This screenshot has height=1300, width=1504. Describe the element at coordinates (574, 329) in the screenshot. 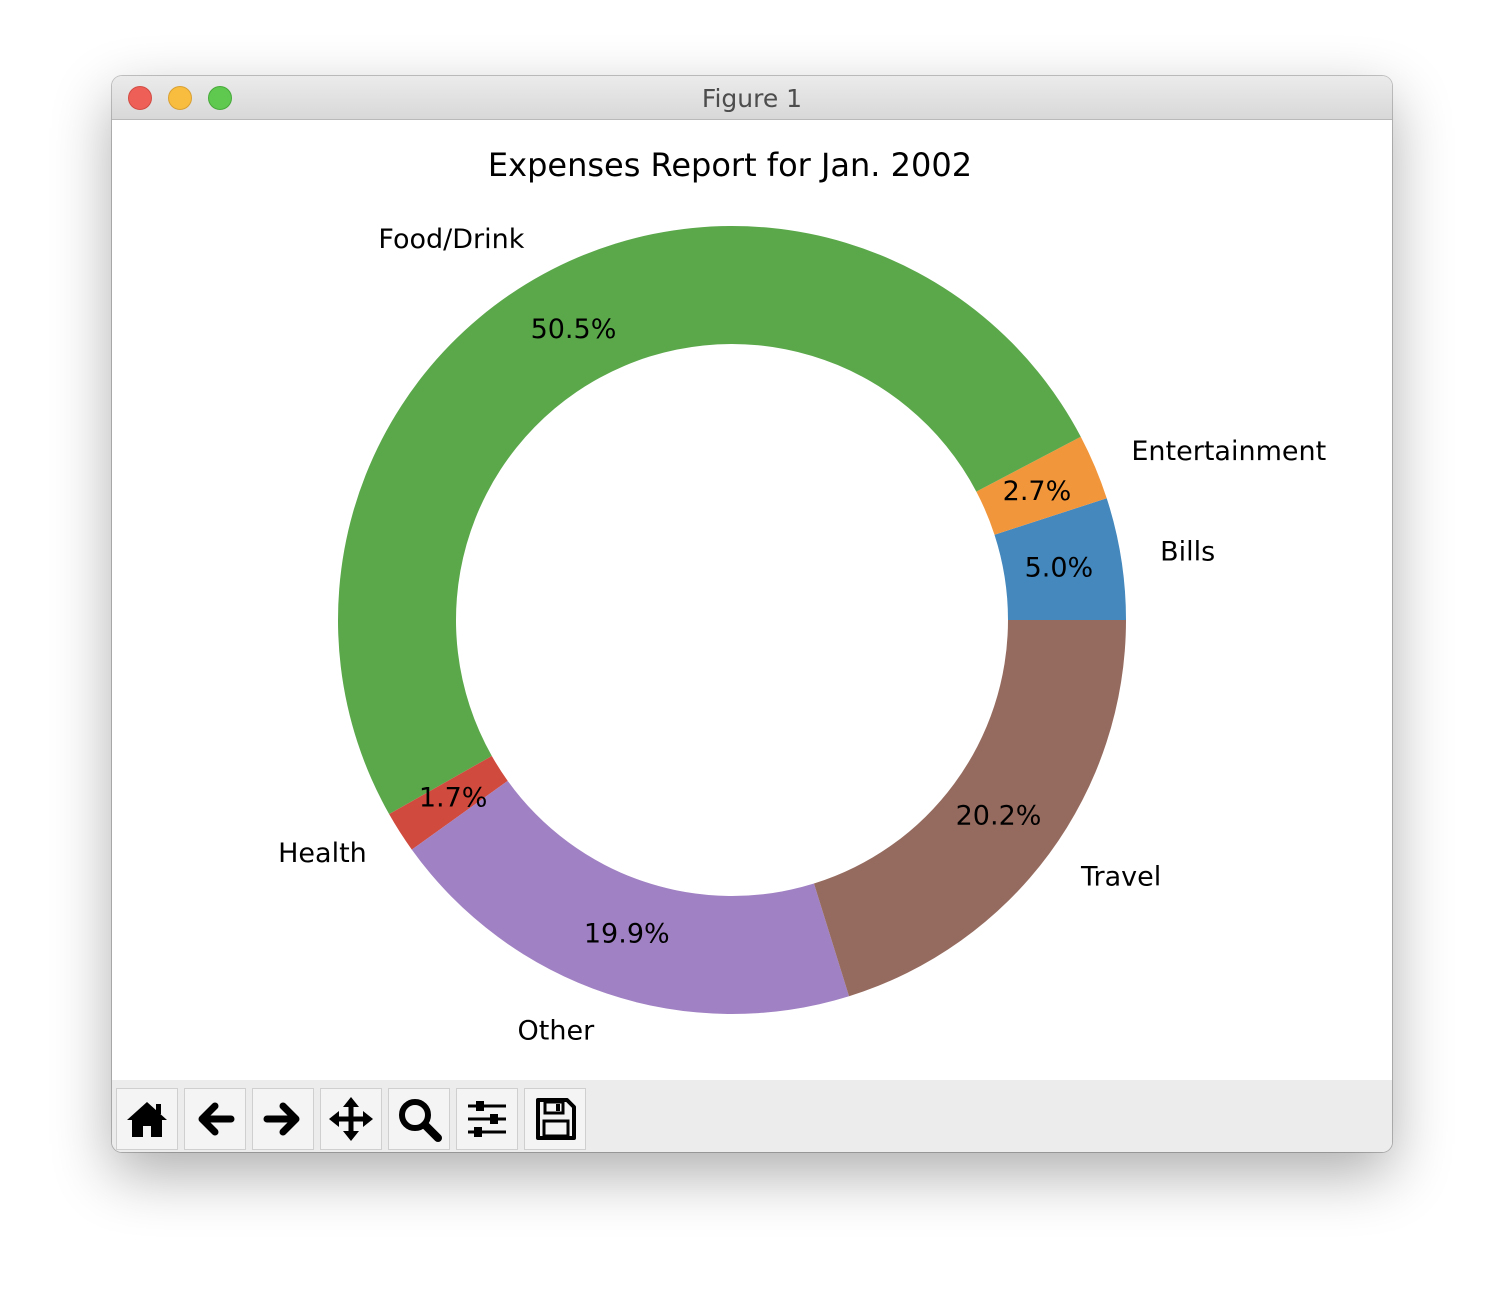

I see `slice-percent-label: 50.5%` at that location.